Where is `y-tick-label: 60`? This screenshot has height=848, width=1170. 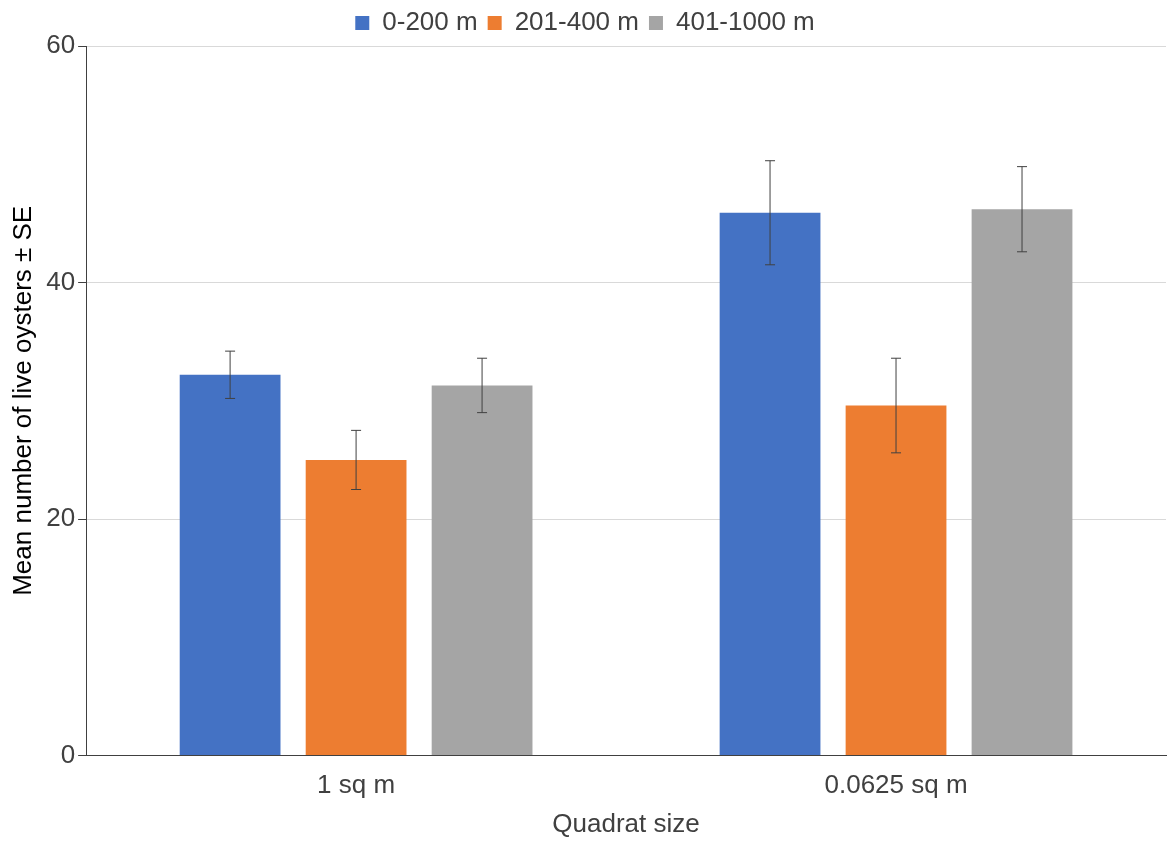 y-tick-label: 60 is located at coordinates (61, 44).